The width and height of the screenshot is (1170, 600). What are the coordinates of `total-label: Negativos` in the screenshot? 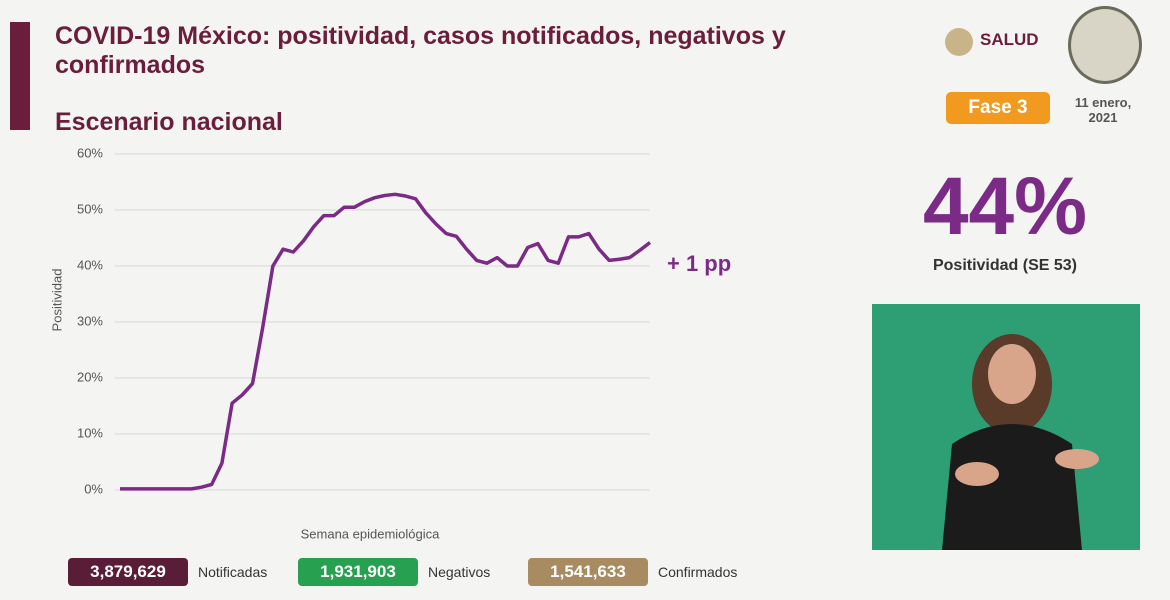 It's located at (459, 572).